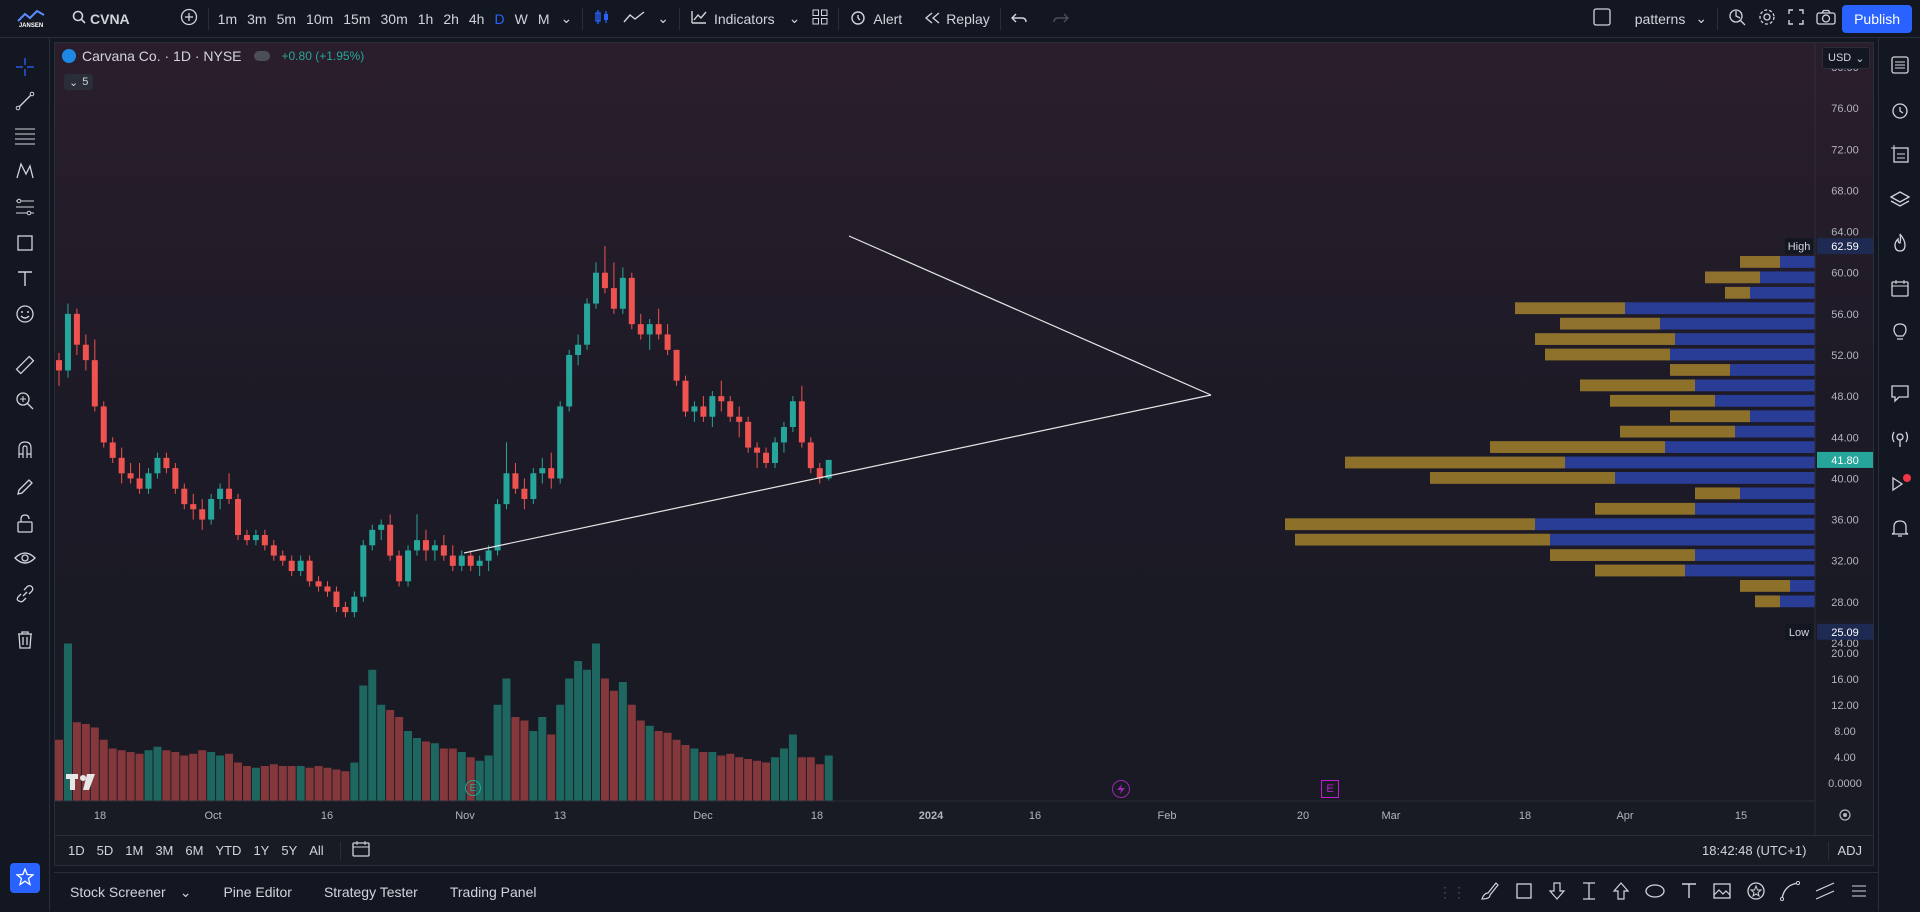 The height and width of the screenshot is (912, 1920). Describe the element at coordinates (473, 788) in the screenshot. I see `earnings-marker: E` at that location.